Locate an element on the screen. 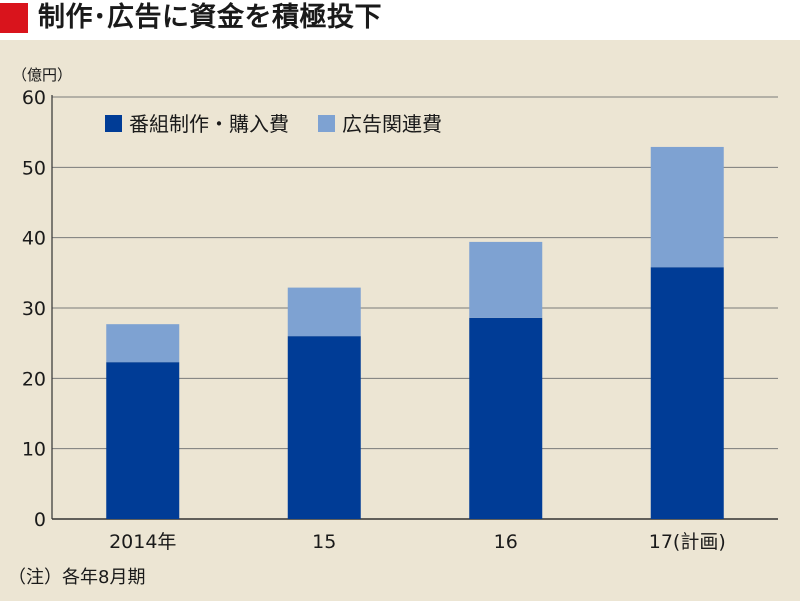  y-tick-label-10: 10 is located at coordinates (34, 450).